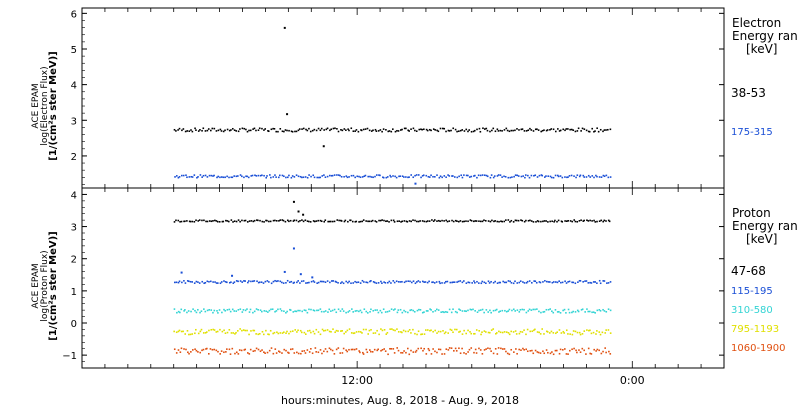 The image size is (800, 410). Describe the element at coordinates (756, 23) in the screenshot. I see `legend-title-line: Electron` at that location.